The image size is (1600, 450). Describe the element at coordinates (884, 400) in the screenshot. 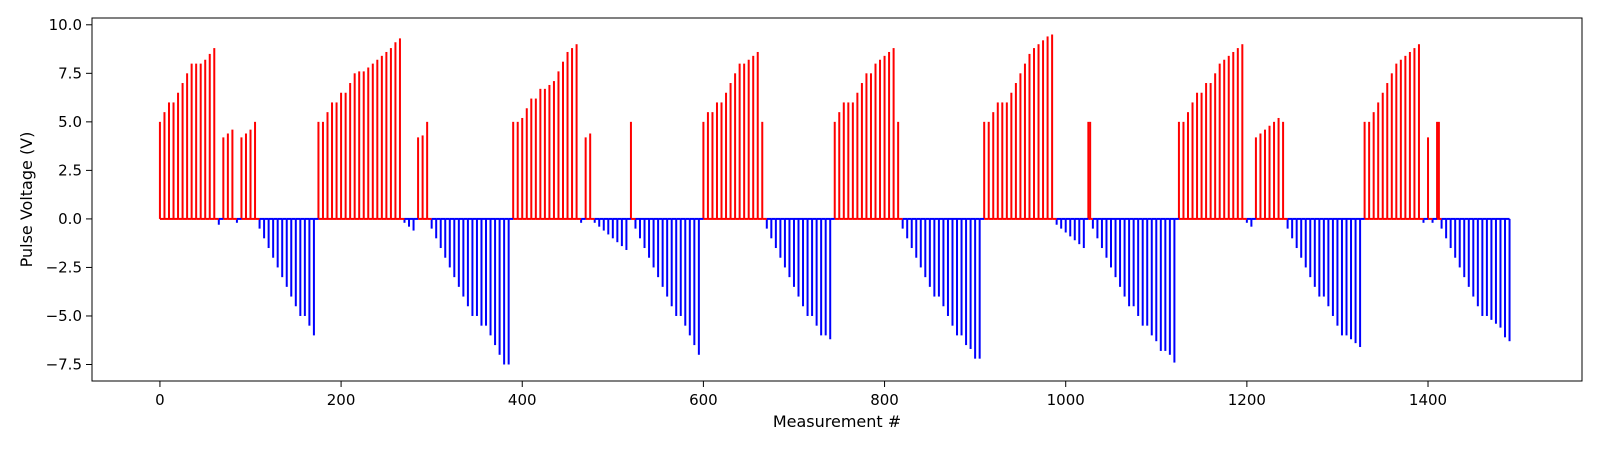

I see `x-tick-label: 800` at that location.